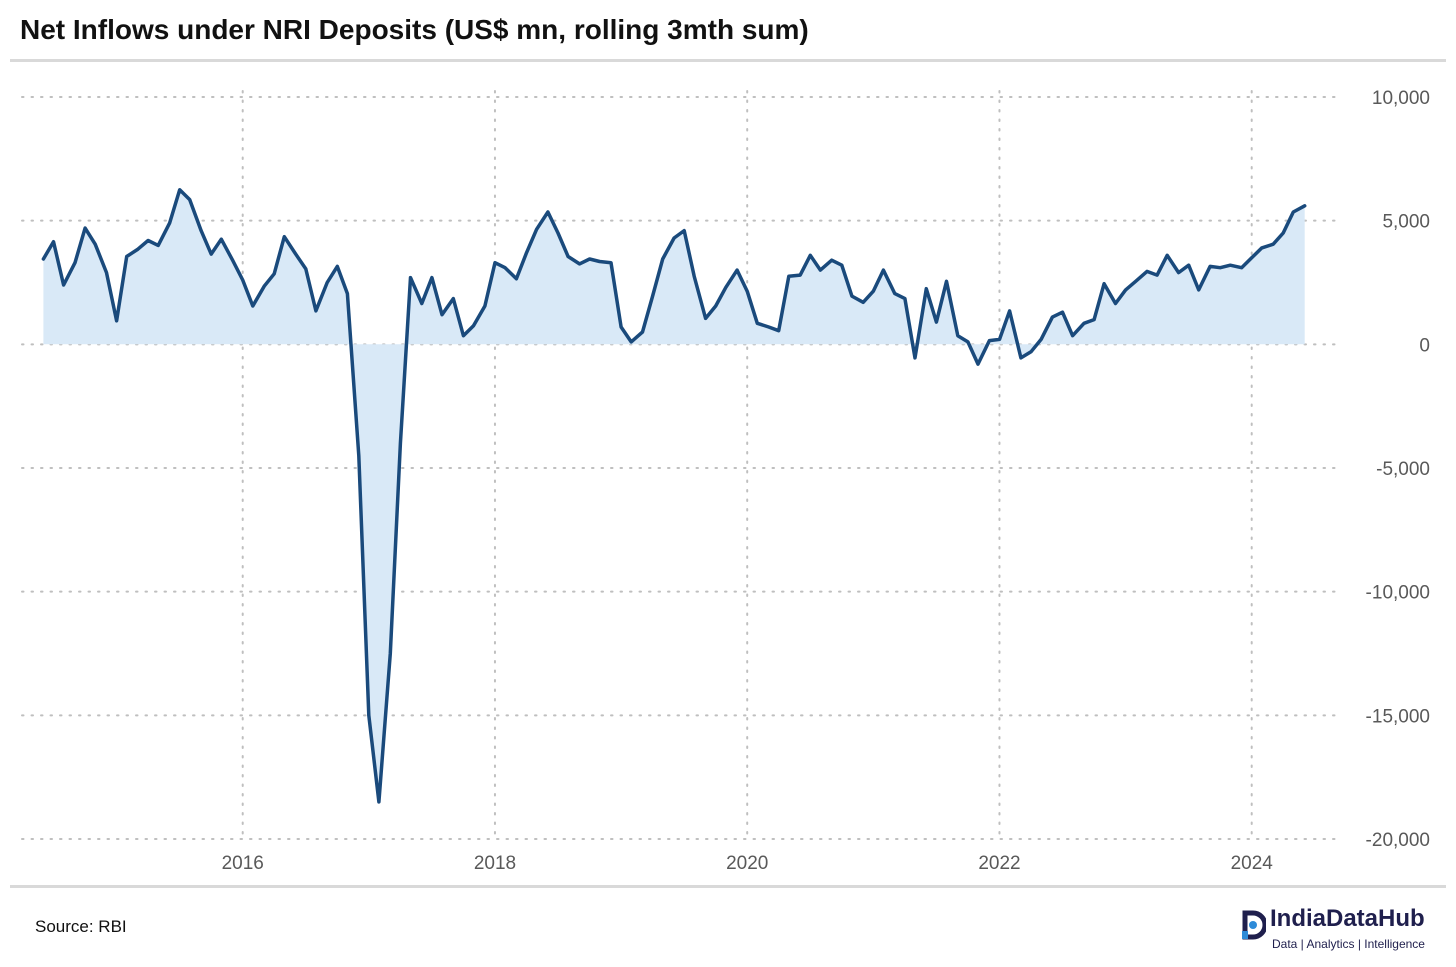  What do you see at coordinates (81, 926) in the screenshot?
I see `source-note: Source: RBI` at bounding box center [81, 926].